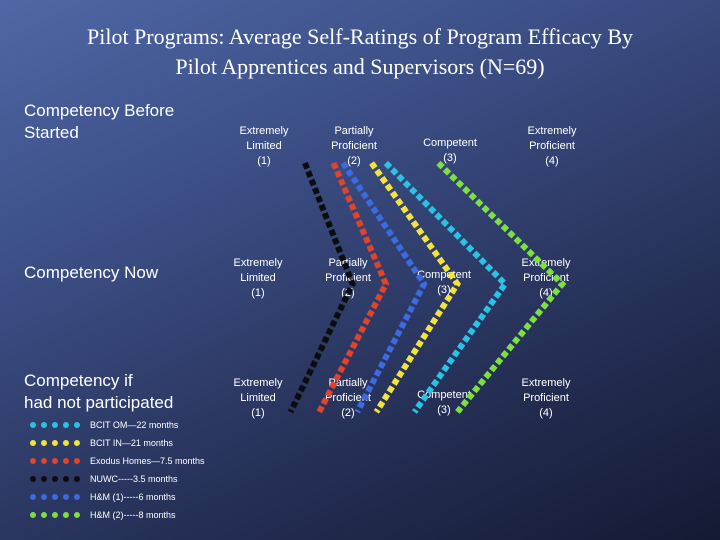  What do you see at coordinates (133, 515) in the screenshot?
I see `legend-label: H&M (2)-----8 months` at bounding box center [133, 515].